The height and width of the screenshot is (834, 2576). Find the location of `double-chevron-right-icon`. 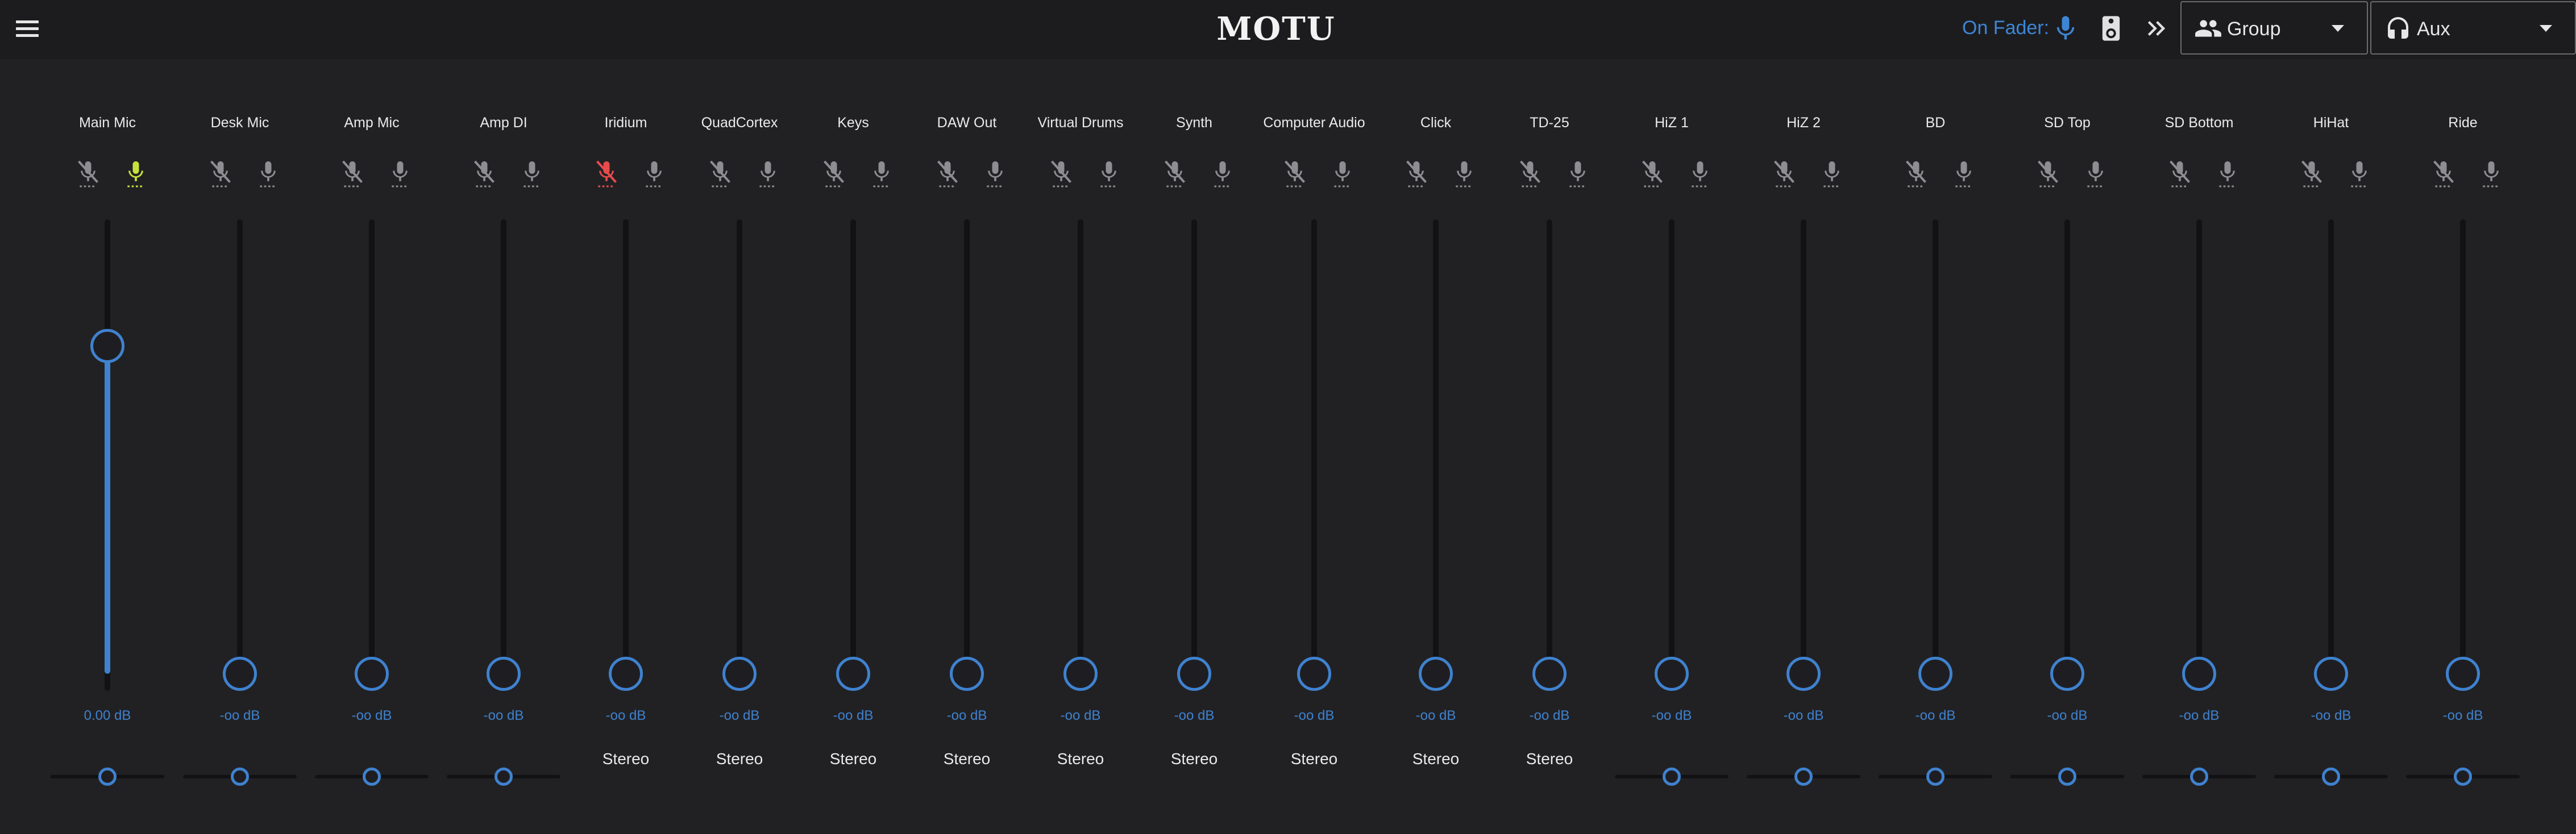

double-chevron-right-icon is located at coordinates (2156, 28).